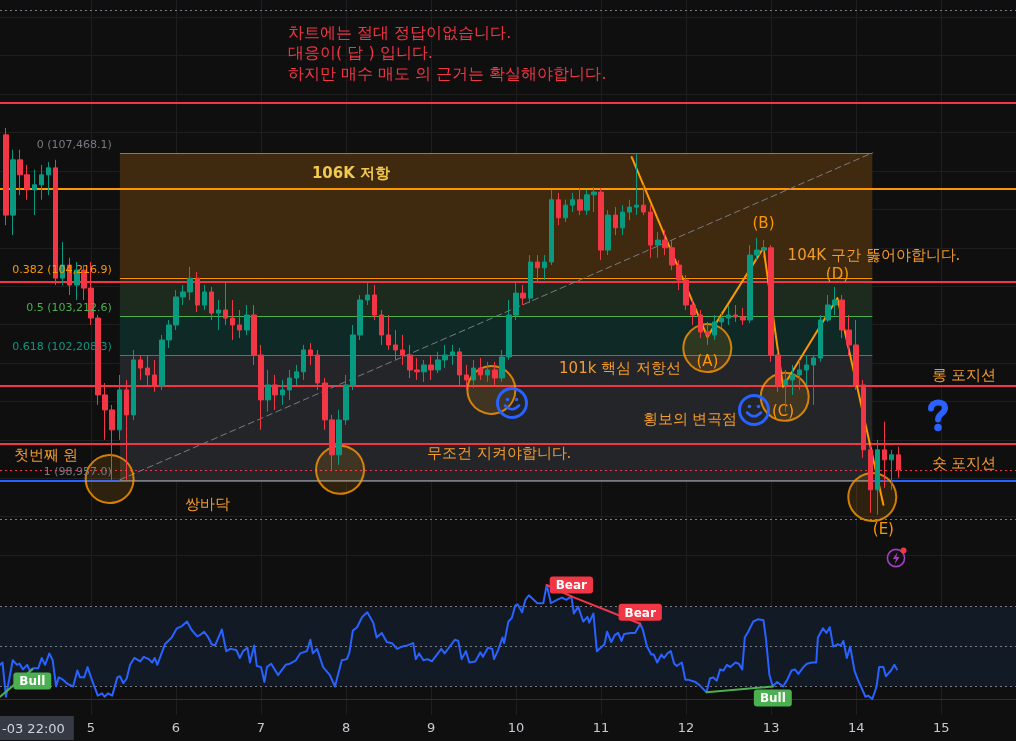 The image size is (1016, 741). I want to click on annotation: 104K 구간 뚫어야합니다., so click(874, 255).